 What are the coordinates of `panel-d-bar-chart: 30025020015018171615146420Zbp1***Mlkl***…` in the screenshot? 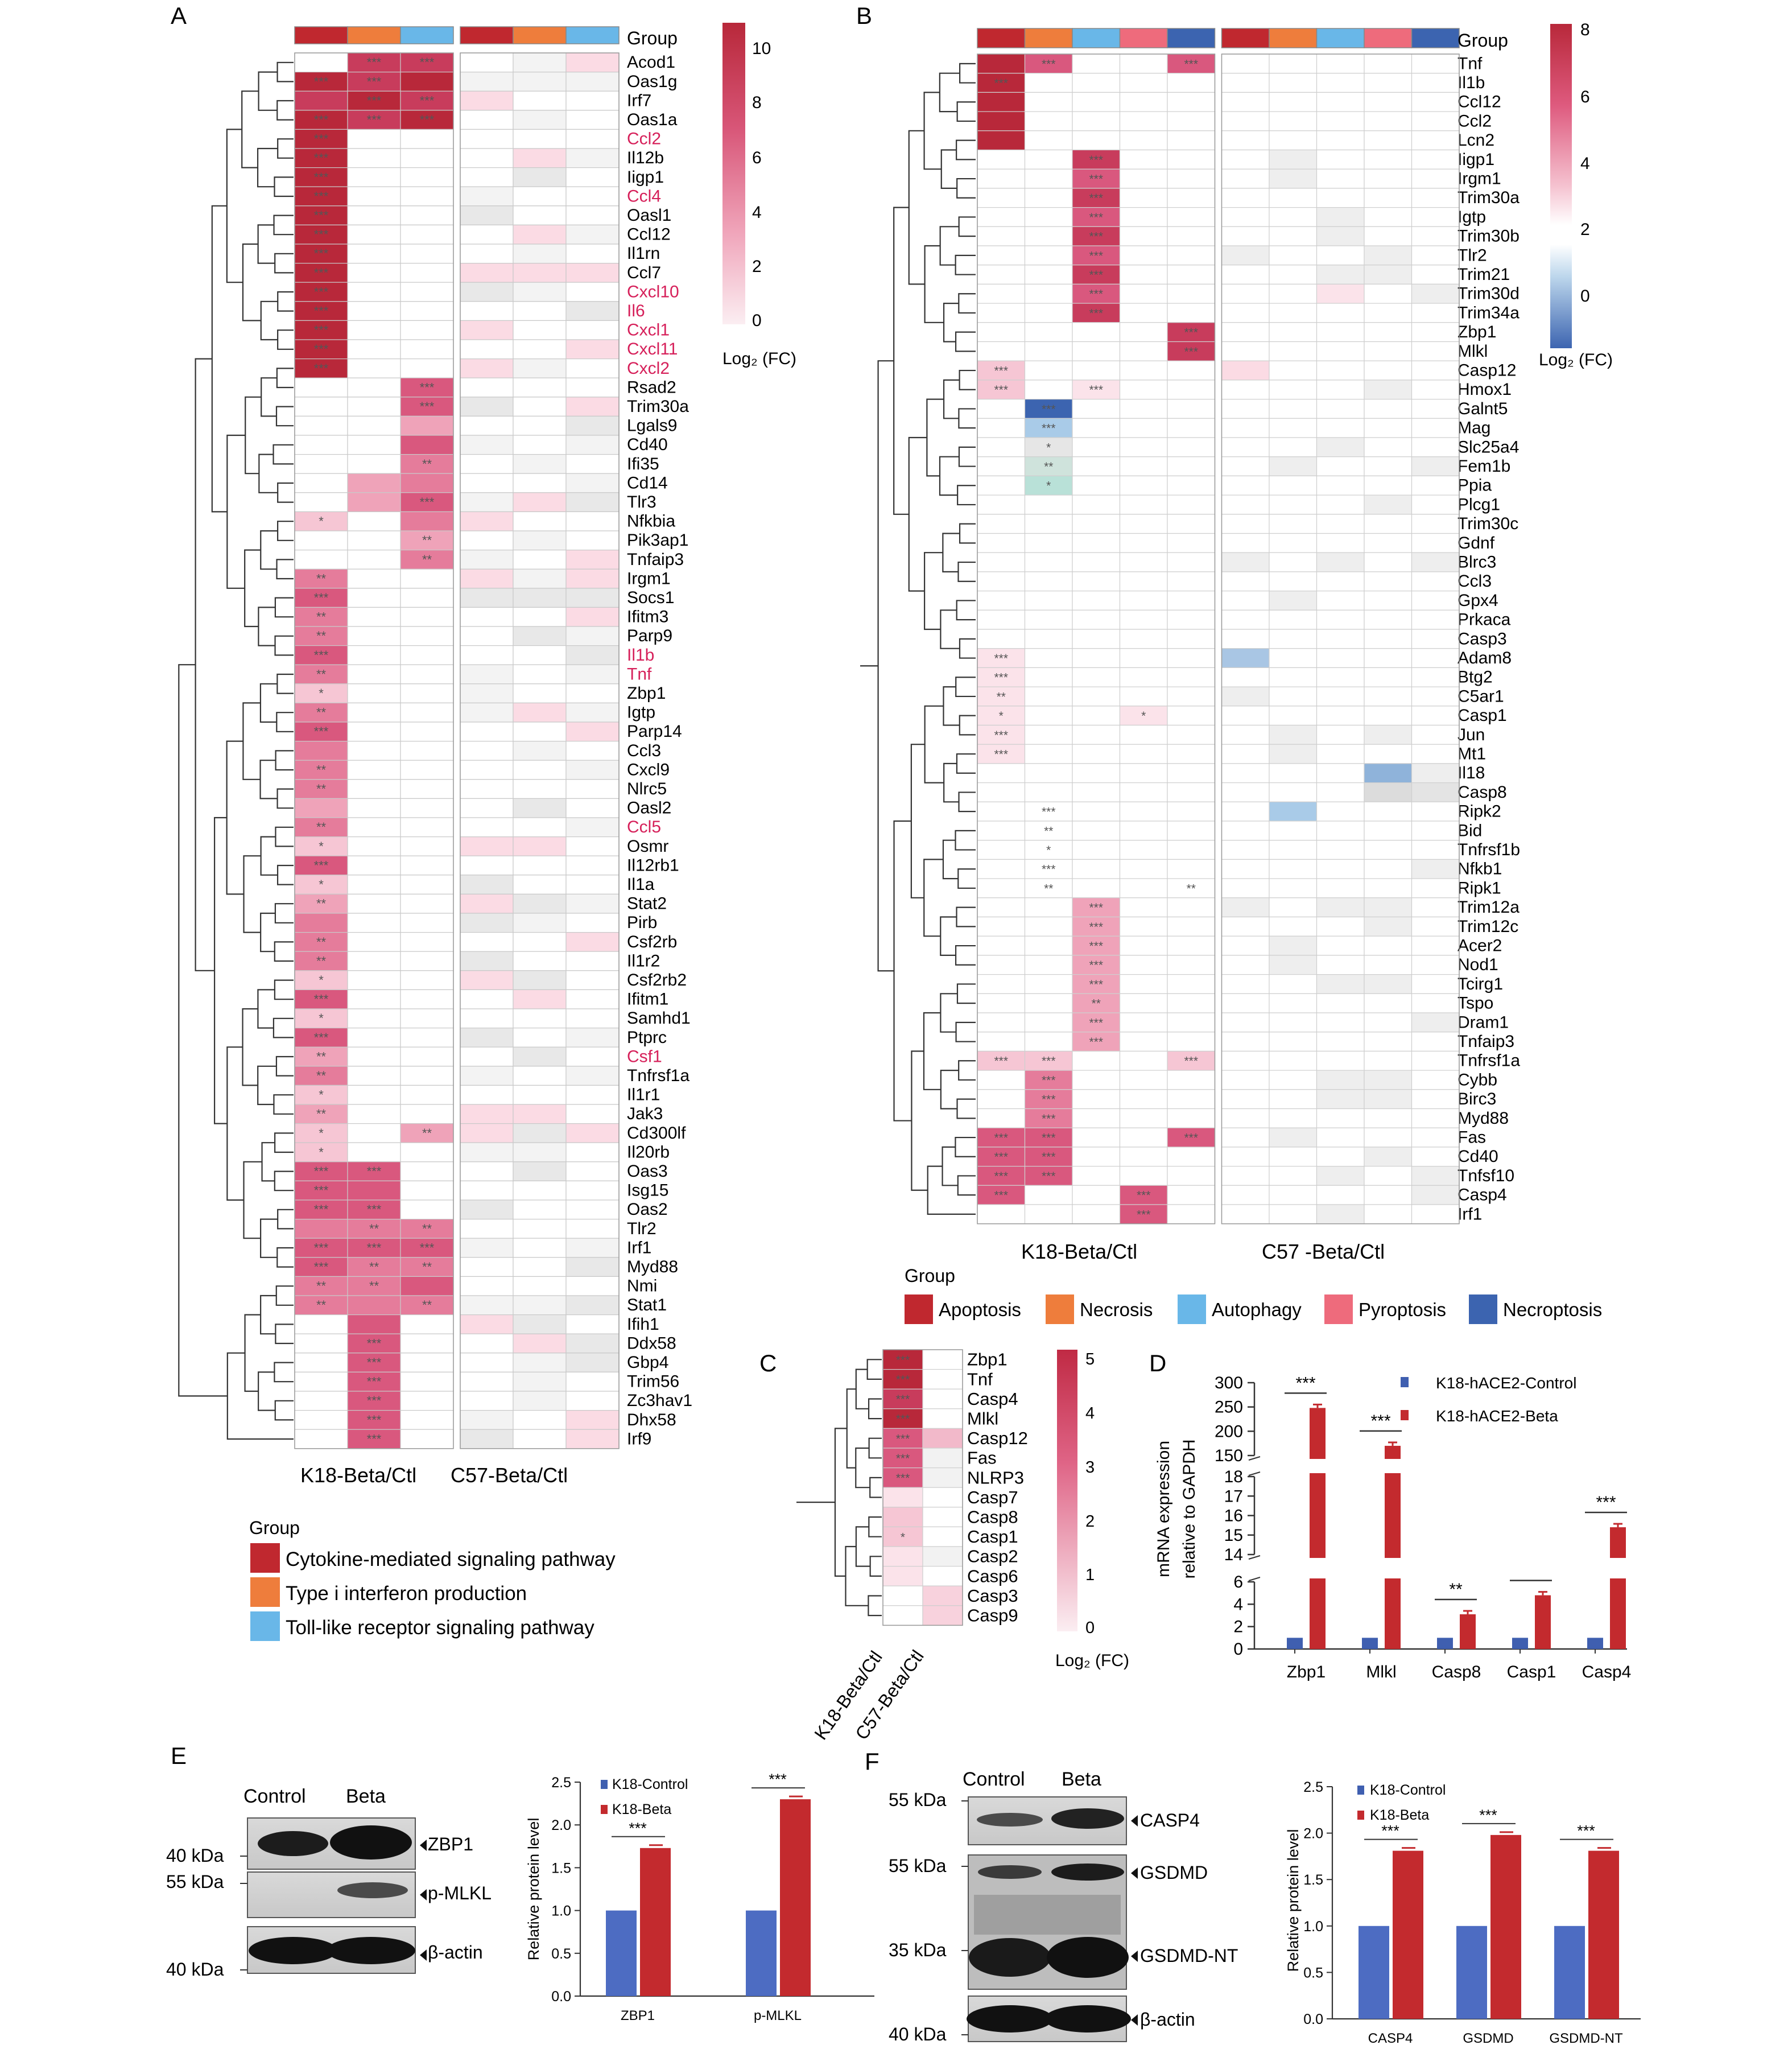 It's located at (1429, 1528).